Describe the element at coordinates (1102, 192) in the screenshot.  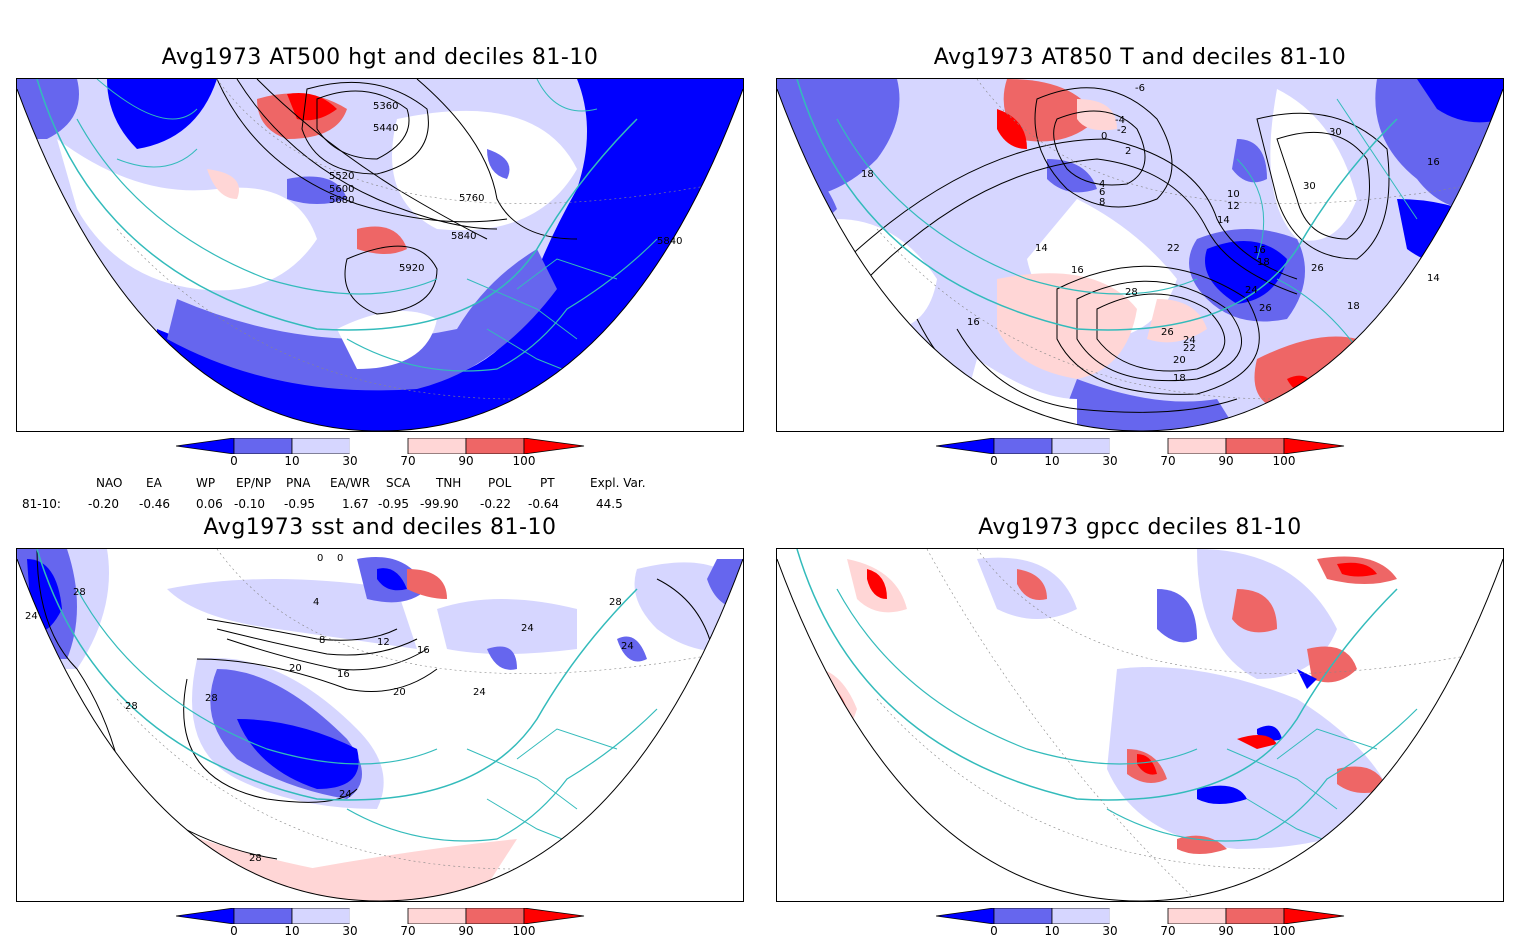
I see `contour-label: 6` at that location.